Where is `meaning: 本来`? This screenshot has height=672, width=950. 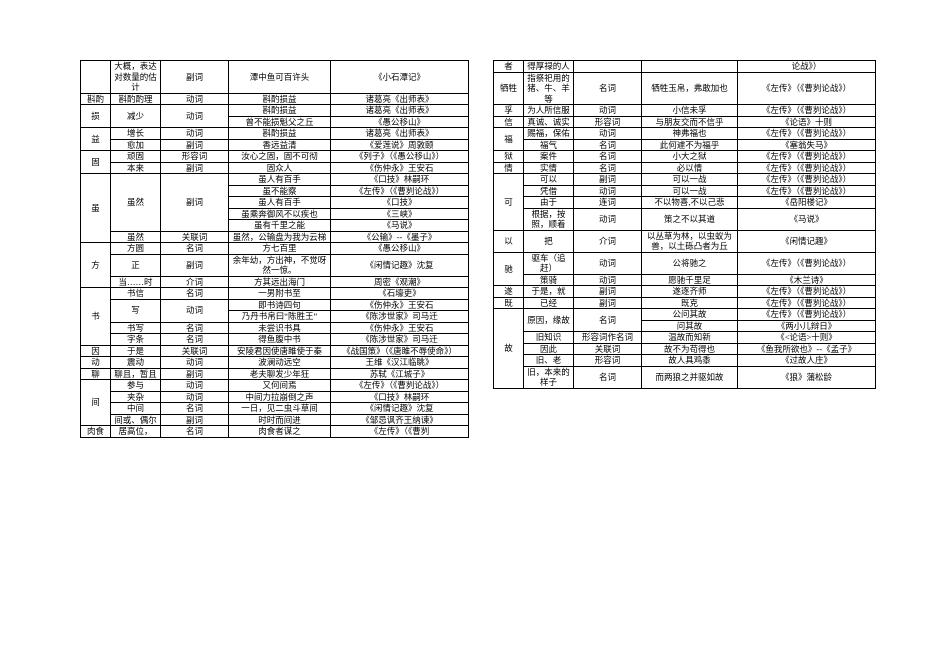
meaning: 本来 is located at coordinates (135, 167).